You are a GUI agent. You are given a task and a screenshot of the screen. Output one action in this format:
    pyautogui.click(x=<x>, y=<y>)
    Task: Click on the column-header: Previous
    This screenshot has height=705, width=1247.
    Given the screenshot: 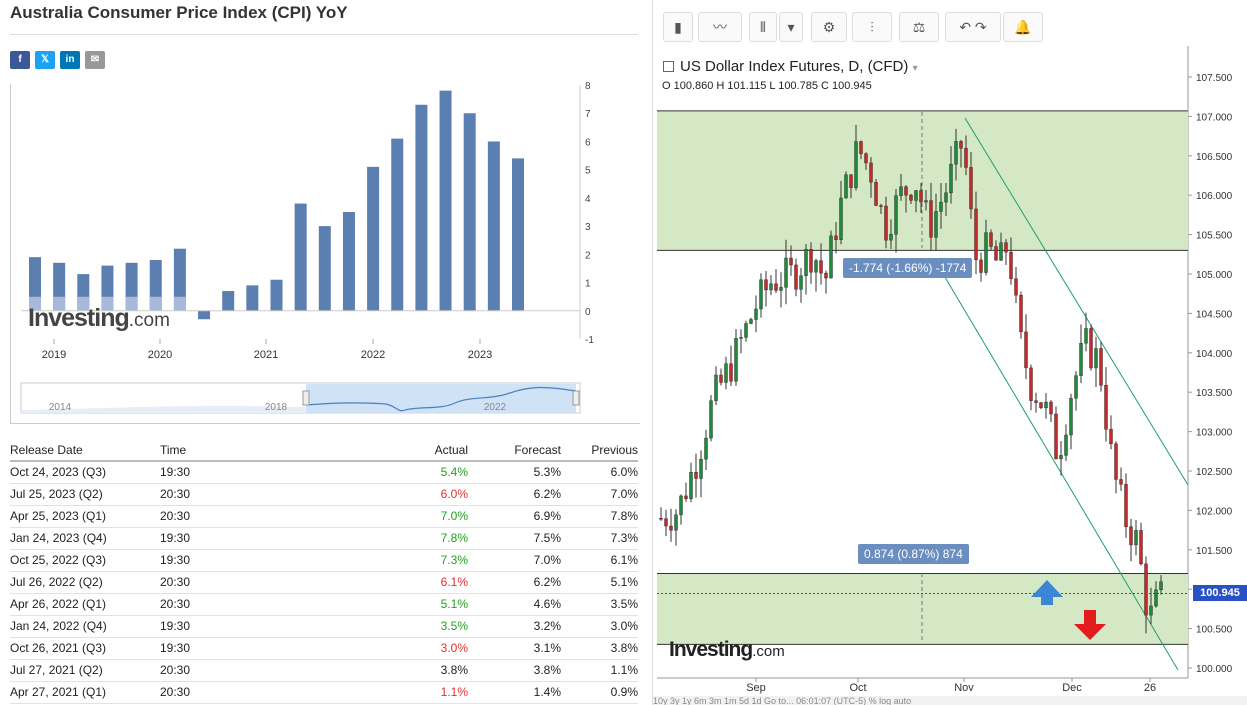 What is the action you would take?
    pyautogui.click(x=599, y=450)
    